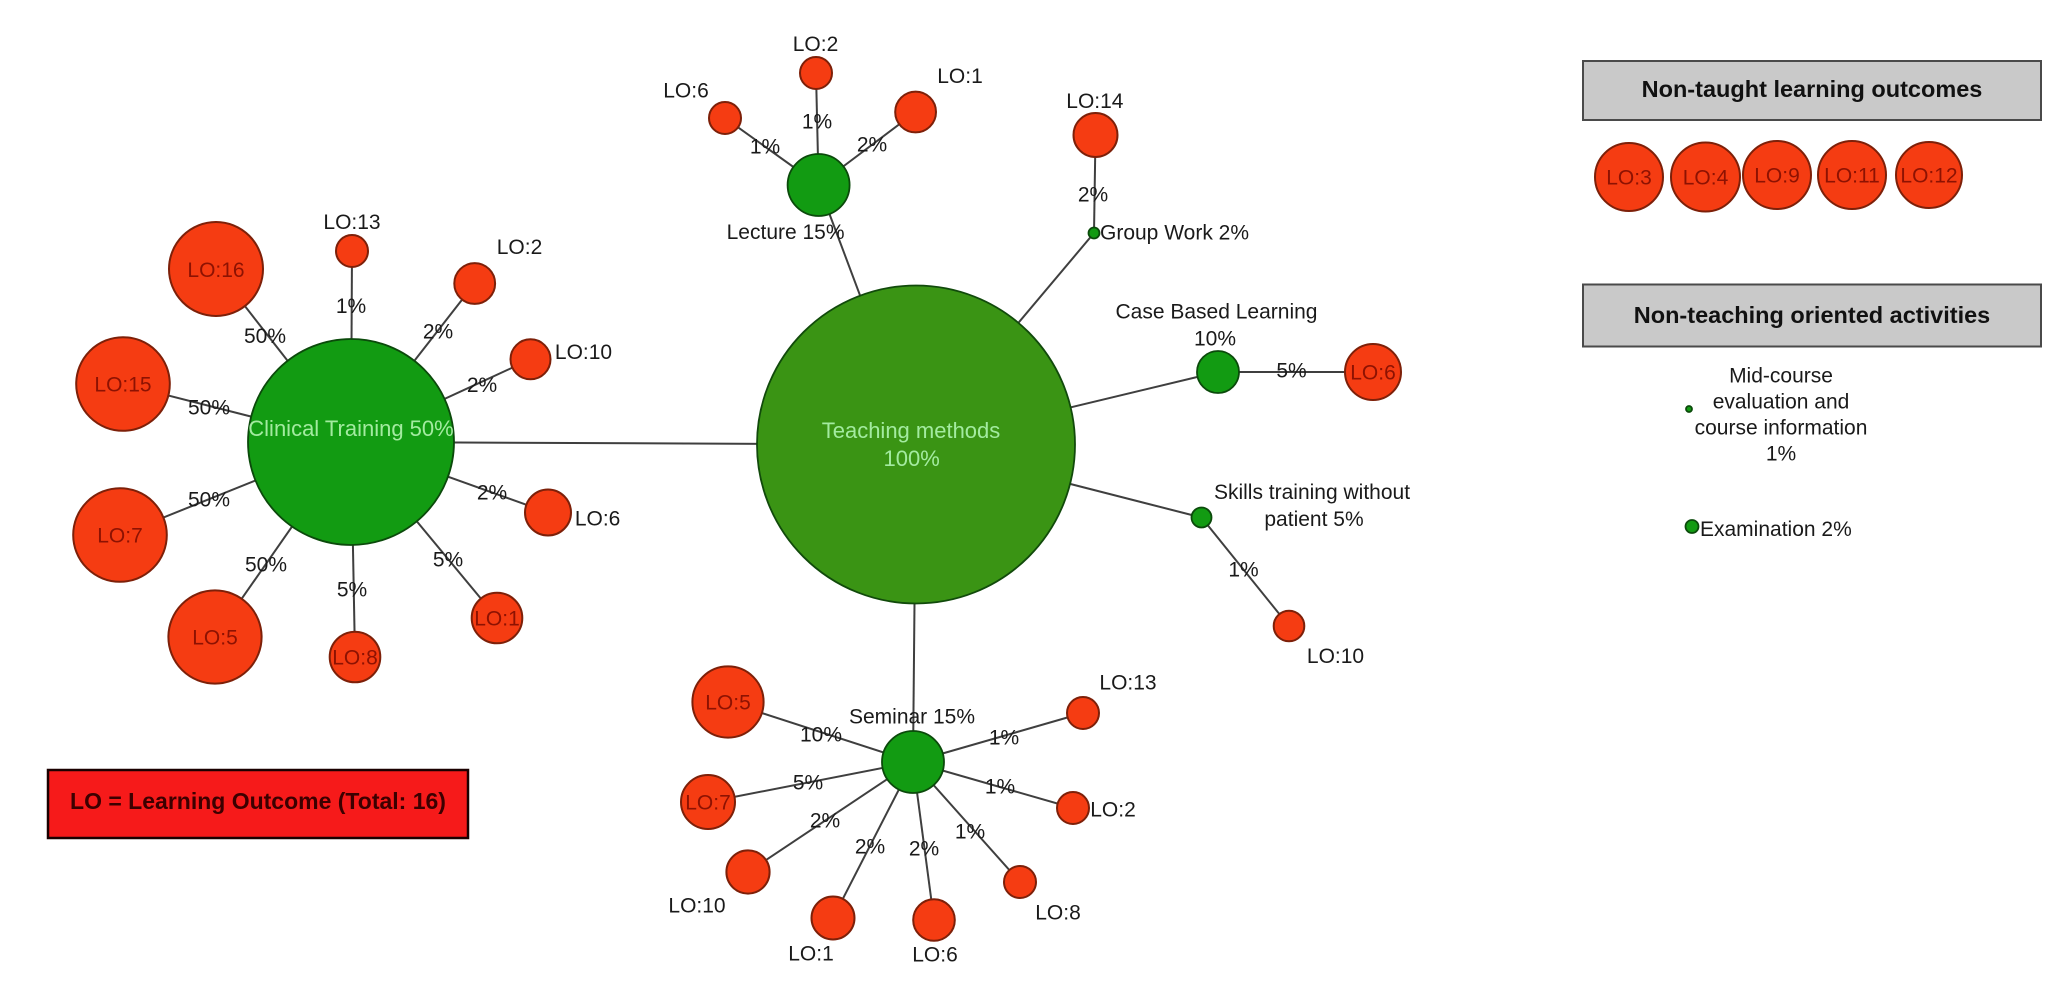  What do you see at coordinates (1217, 312) in the screenshot?
I see `svg-text: Case Based Learning` at bounding box center [1217, 312].